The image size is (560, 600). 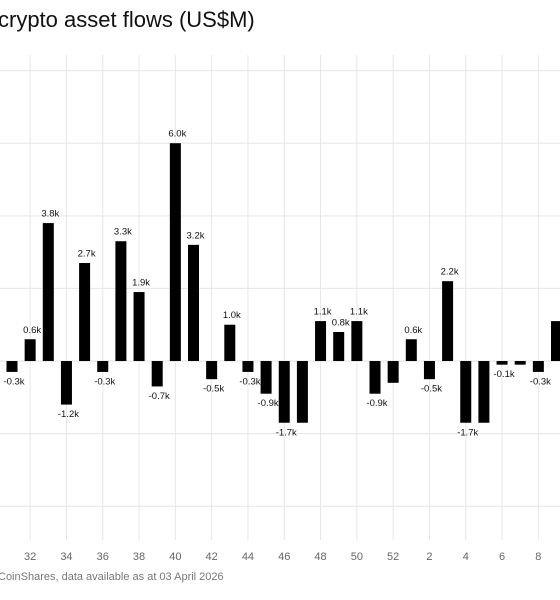 What do you see at coordinates (284, 557) in the screenshot?
I see `x-tick-label: 46` at bounding box center [284, 557].